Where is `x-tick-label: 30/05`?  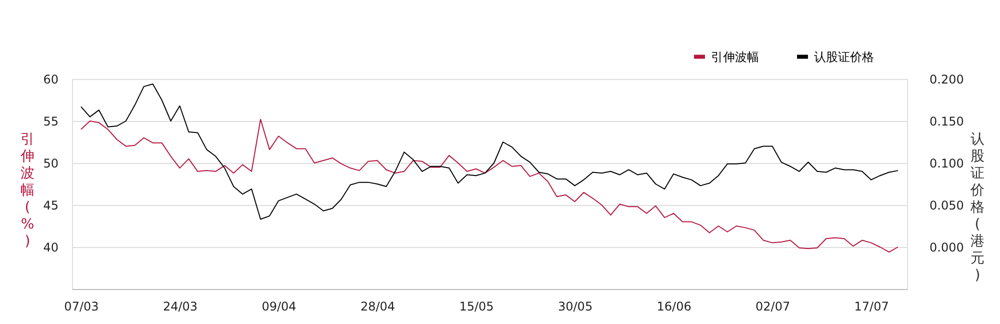 x-tick-label: 30/05 is located at coordinates (575, 307).